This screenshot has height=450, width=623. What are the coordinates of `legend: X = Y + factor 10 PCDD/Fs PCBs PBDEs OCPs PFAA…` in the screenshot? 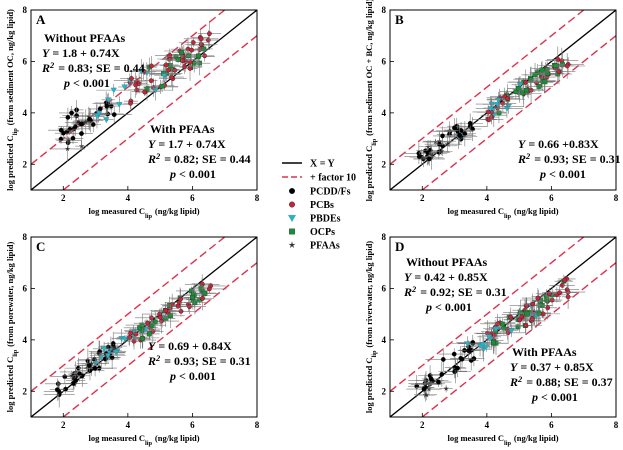 It's located at (319, 205).